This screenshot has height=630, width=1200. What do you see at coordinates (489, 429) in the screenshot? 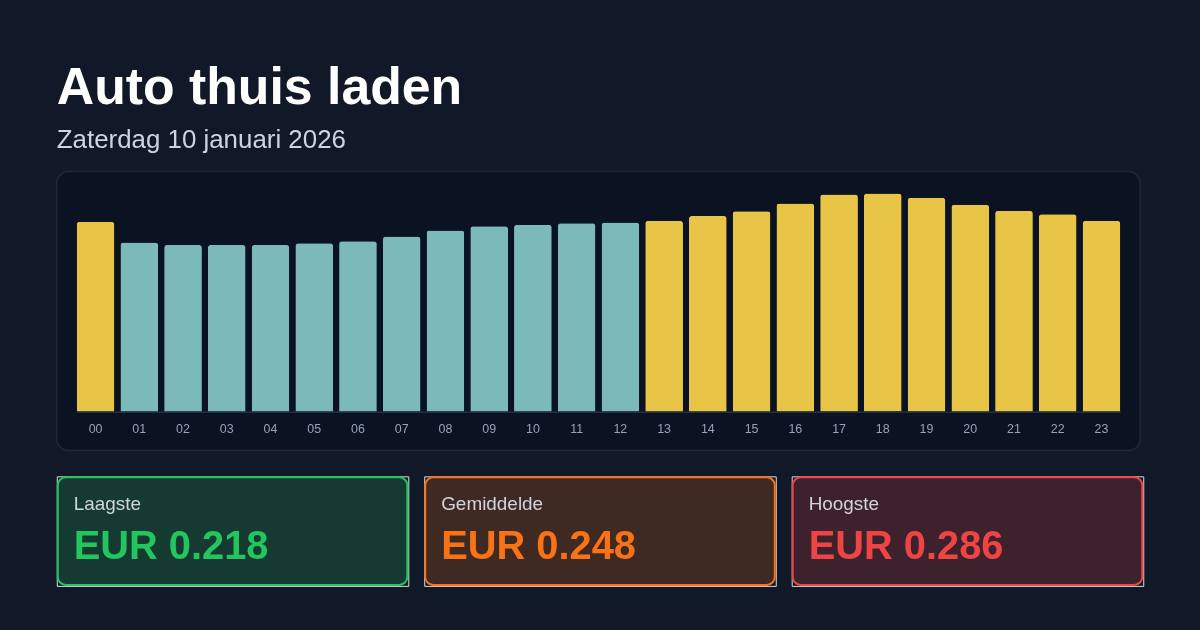
I see `x-tick-label: 09` at bounding box center [489, 429].